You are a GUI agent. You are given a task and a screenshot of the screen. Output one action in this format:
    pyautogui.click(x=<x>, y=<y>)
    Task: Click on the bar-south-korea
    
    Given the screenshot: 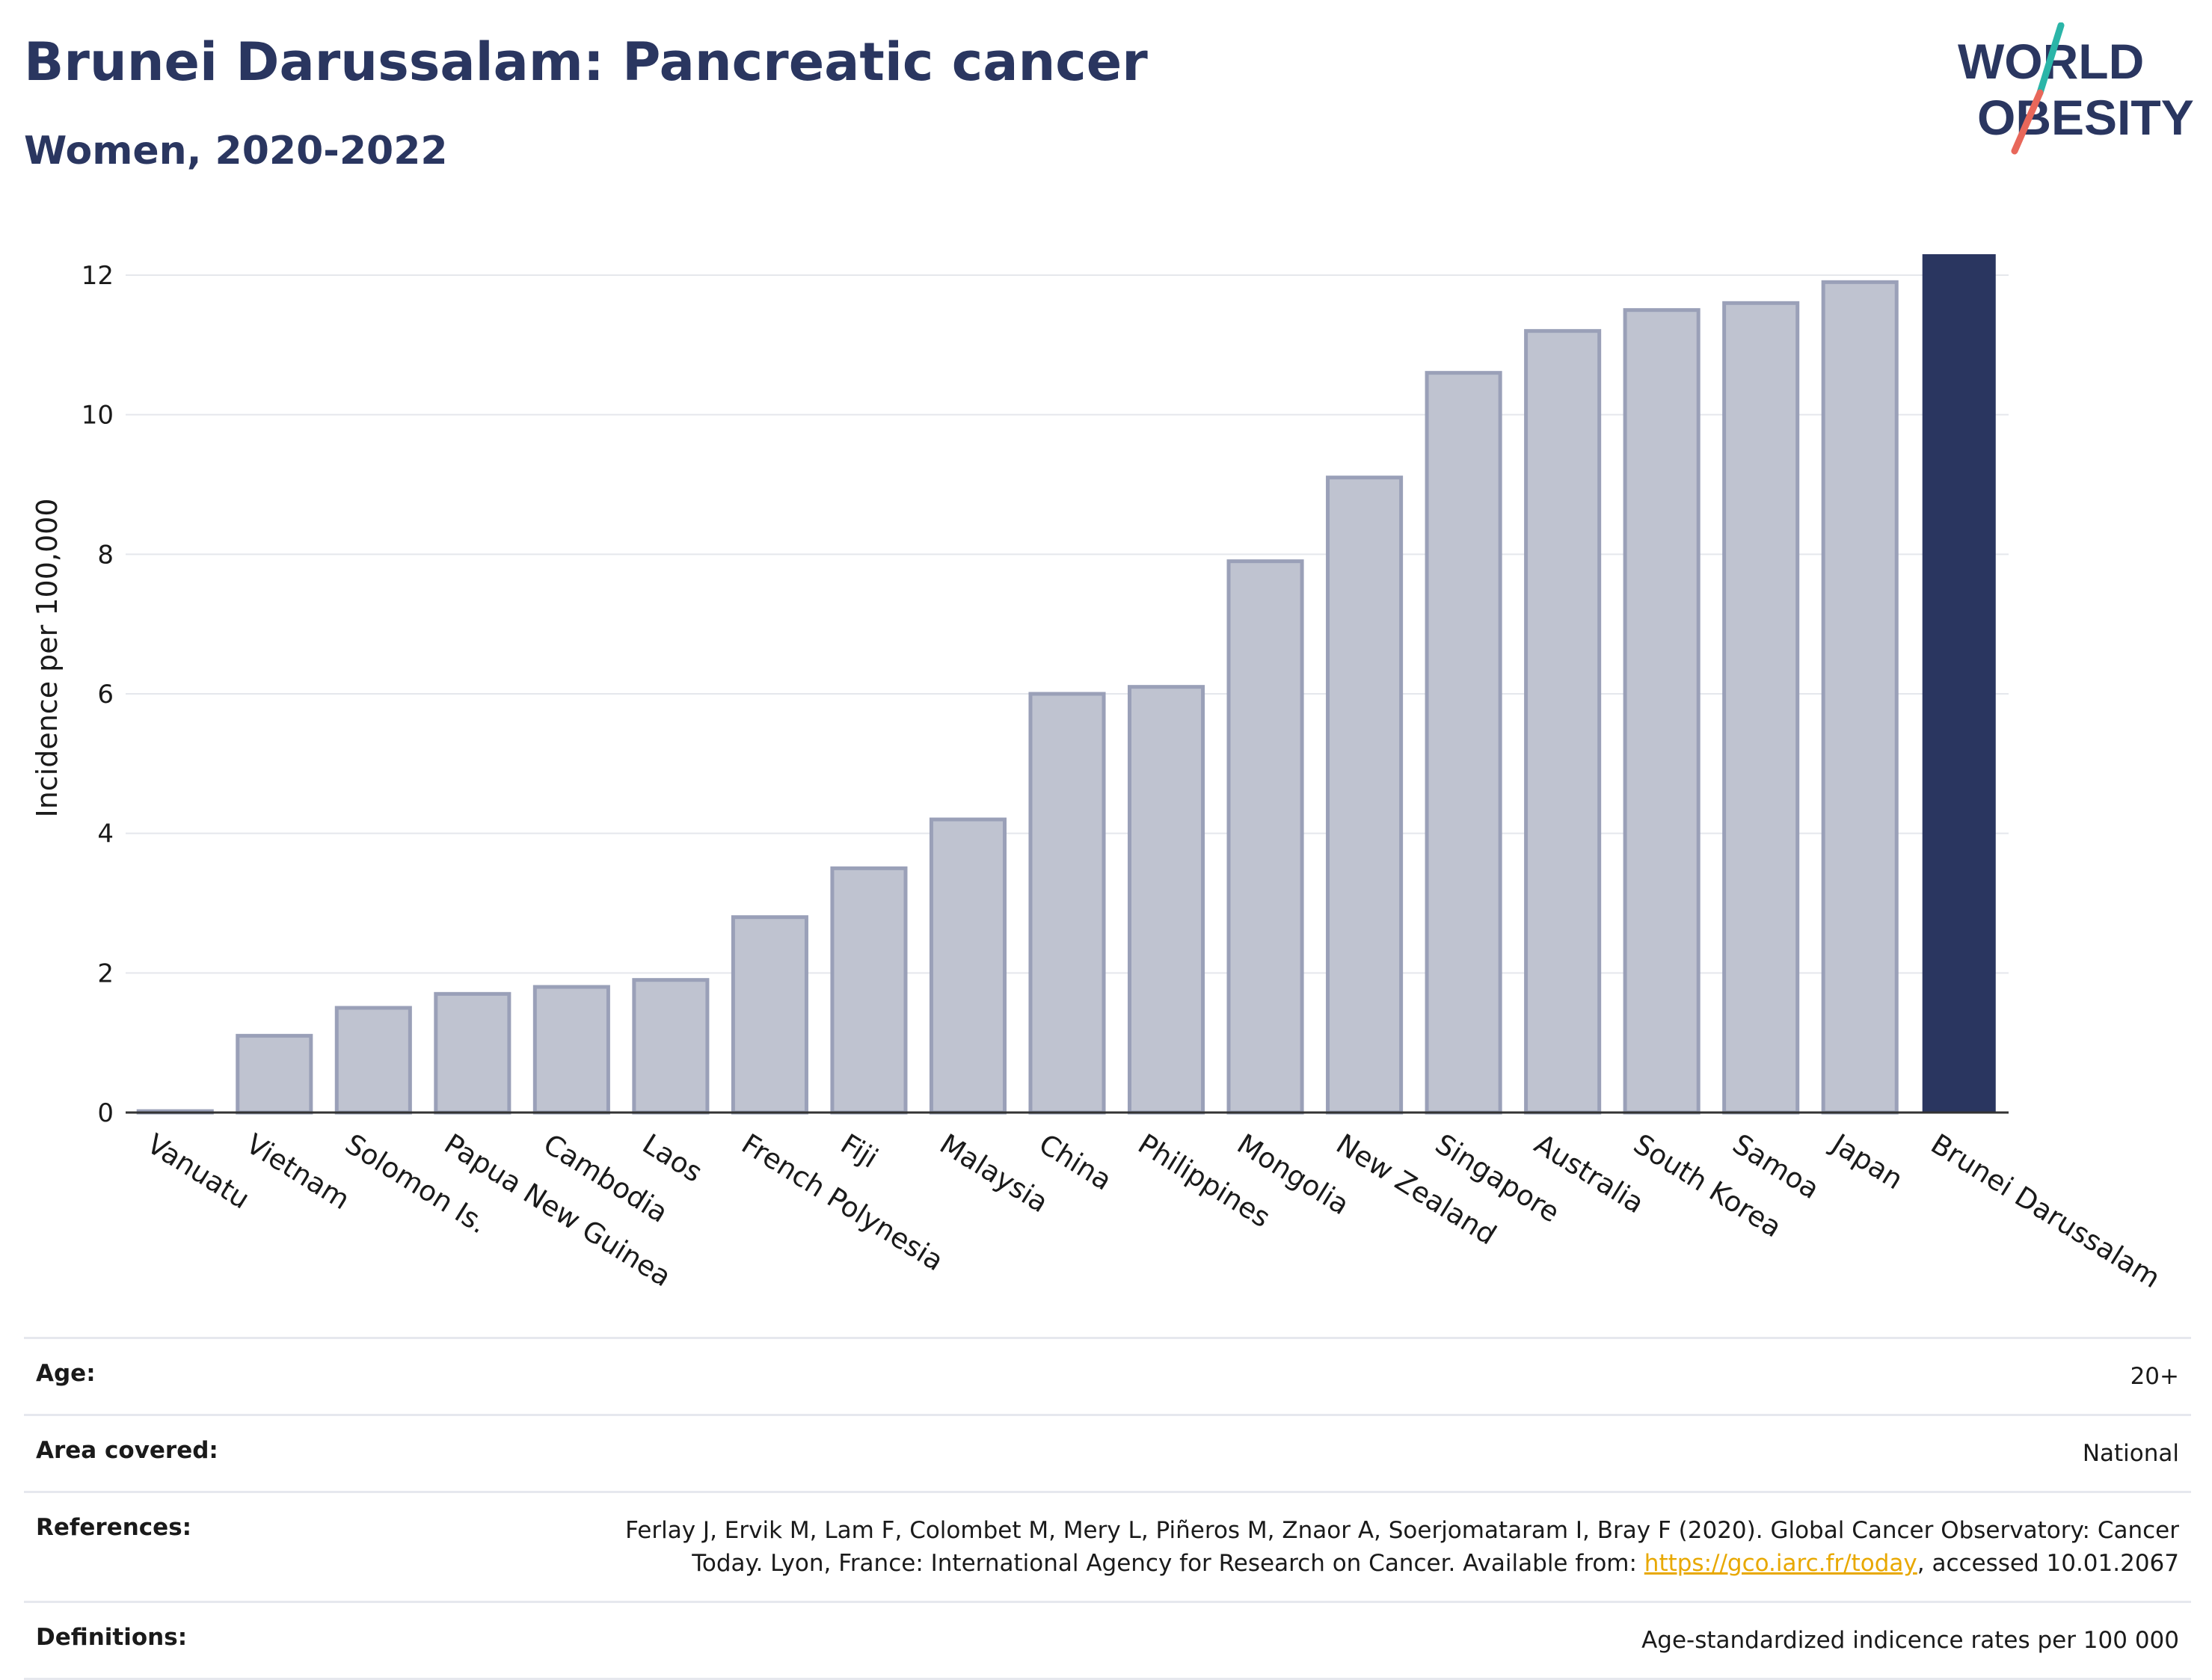 What is the action you would take?
    pyautogui.click(x=1662, y=711)
    